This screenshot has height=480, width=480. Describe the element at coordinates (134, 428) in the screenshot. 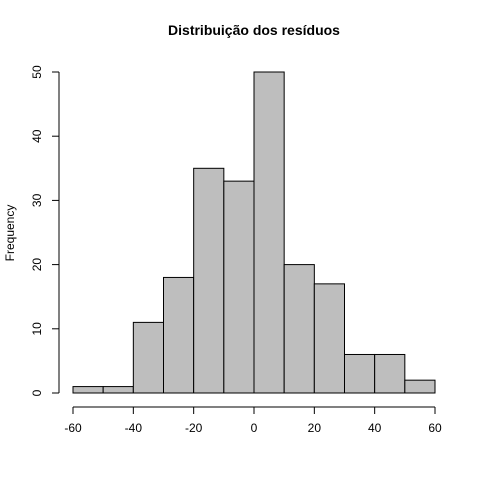

I see `x-tick-label: -40` at that location.